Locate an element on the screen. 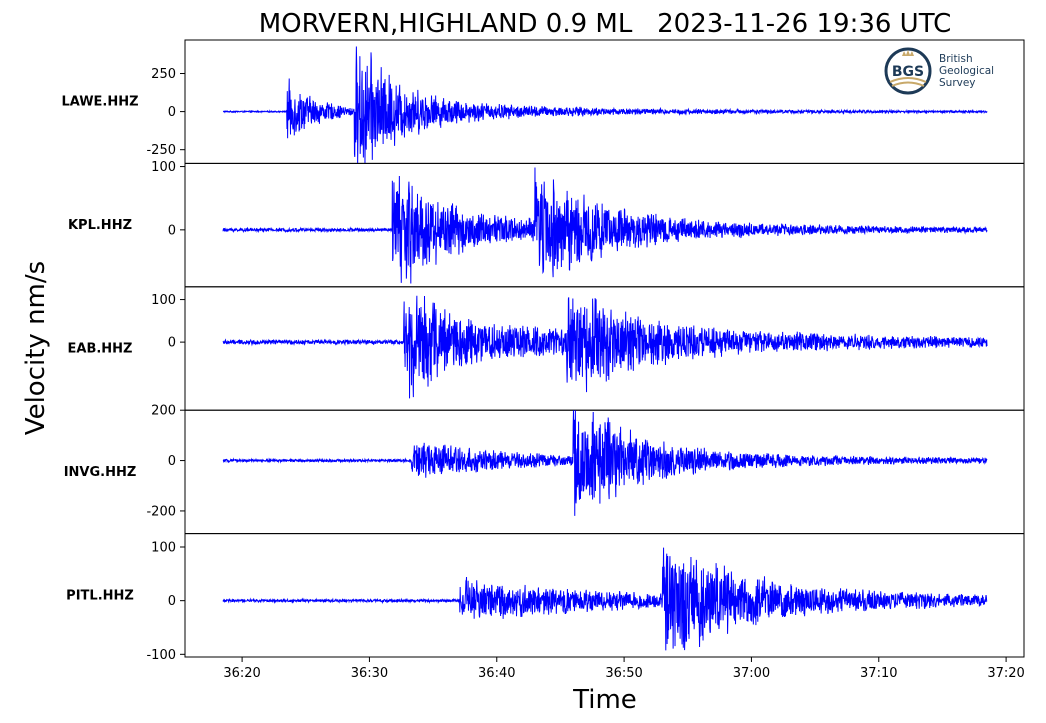 Image resolution: width=1046 pixels, height=723 pixels. bgs-logo-line1: British is located at coordinates (956, 59).